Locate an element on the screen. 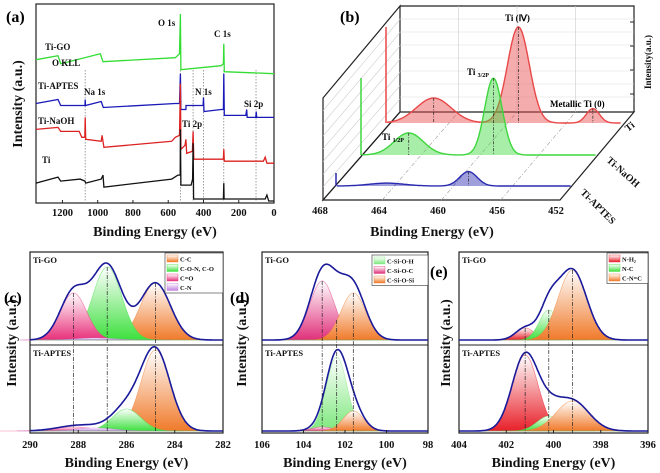  annotation-label: Ti is located at coordinates (46, 160).